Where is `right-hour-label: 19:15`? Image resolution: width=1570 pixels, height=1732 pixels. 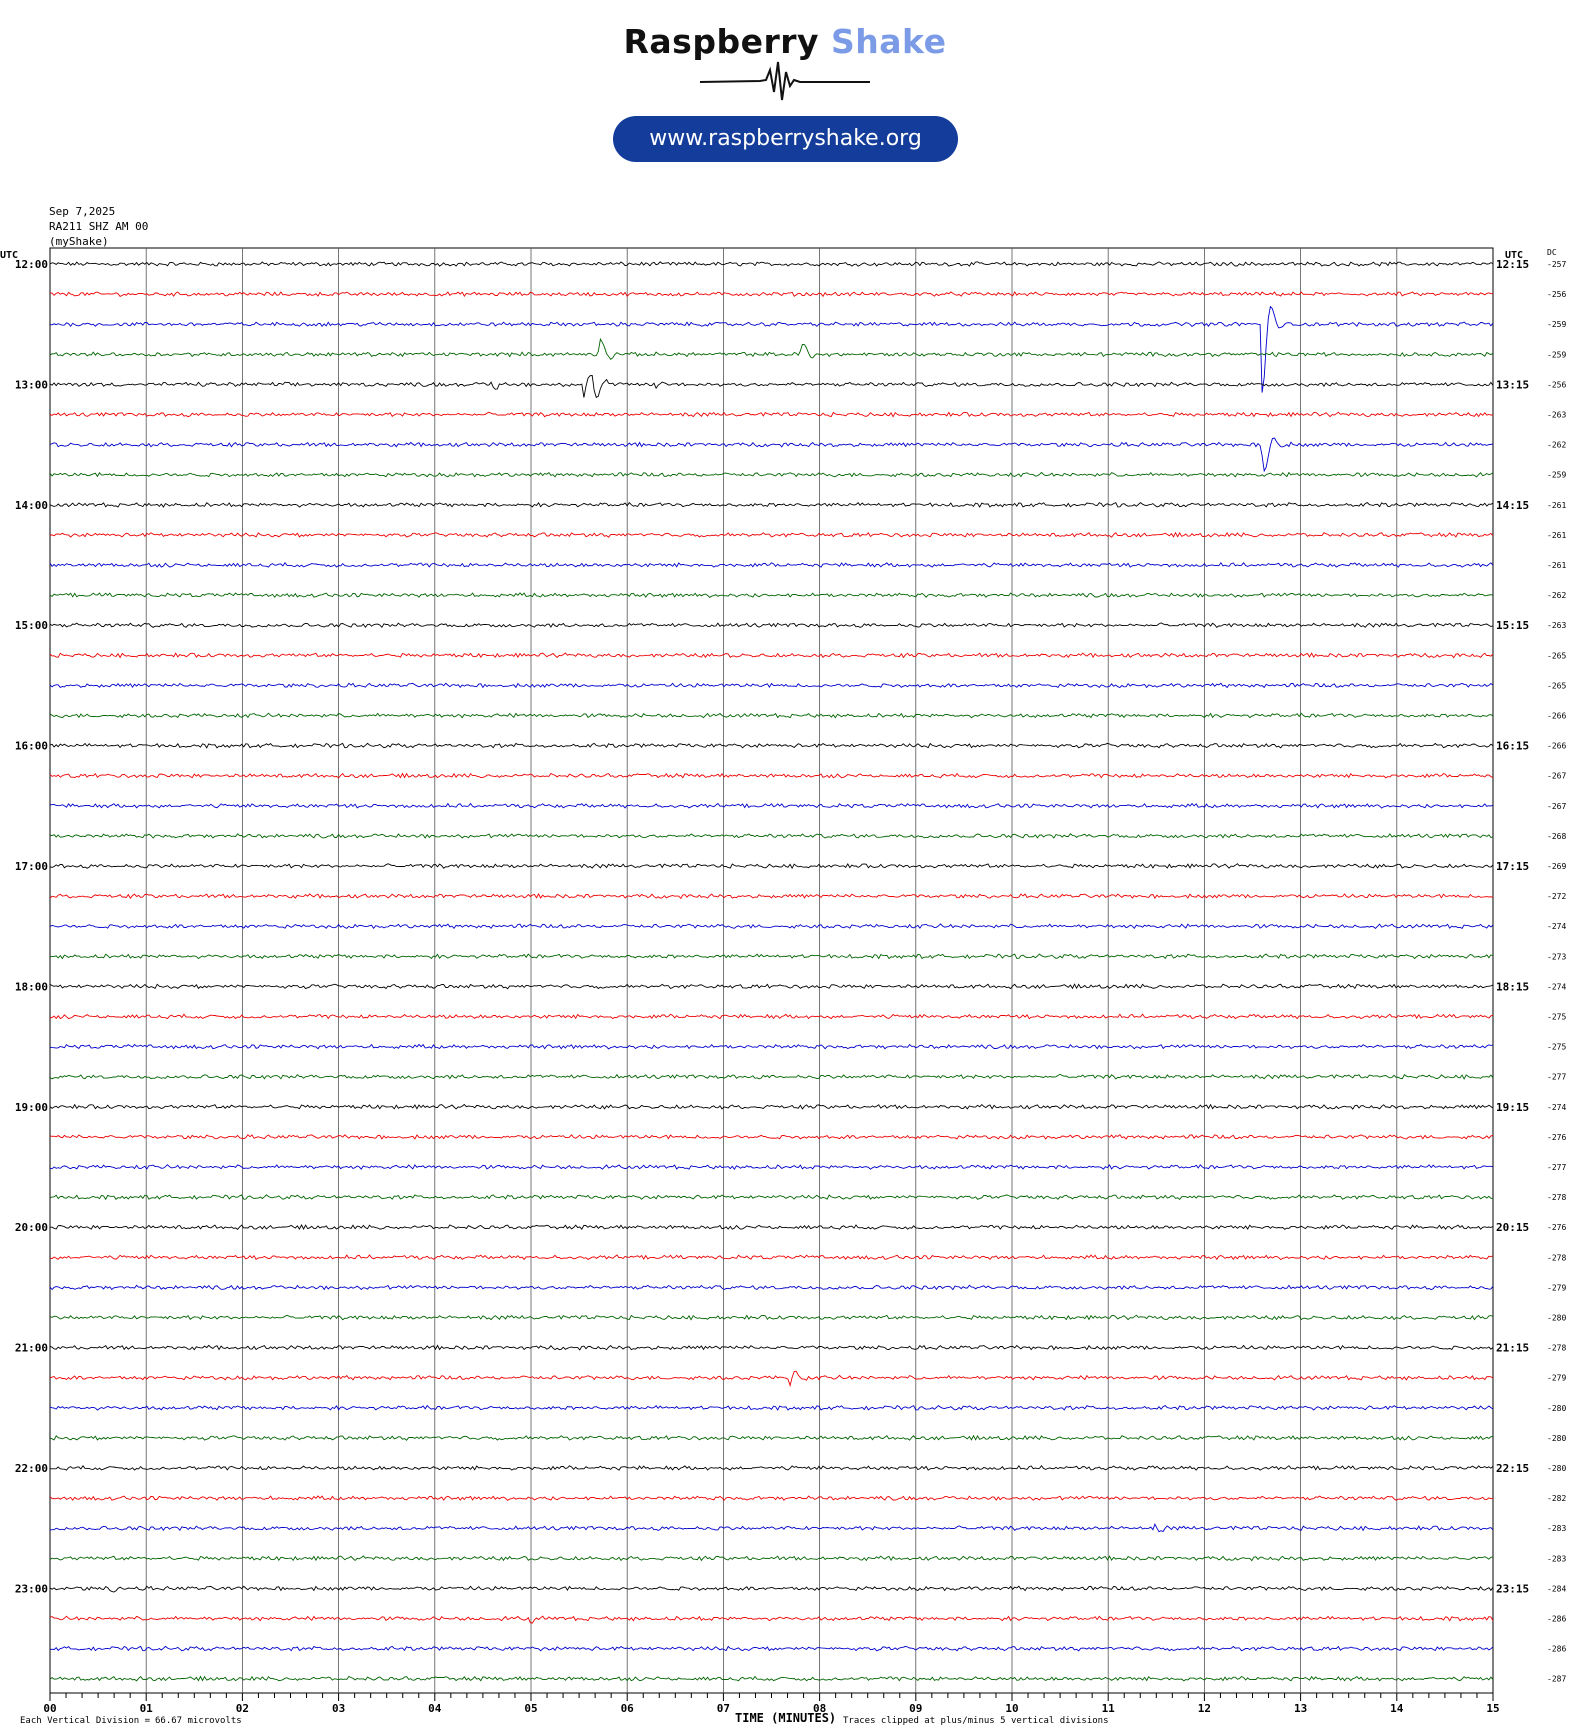 right-hour-label: 19:15 is located at coordinates (1512, 1107).